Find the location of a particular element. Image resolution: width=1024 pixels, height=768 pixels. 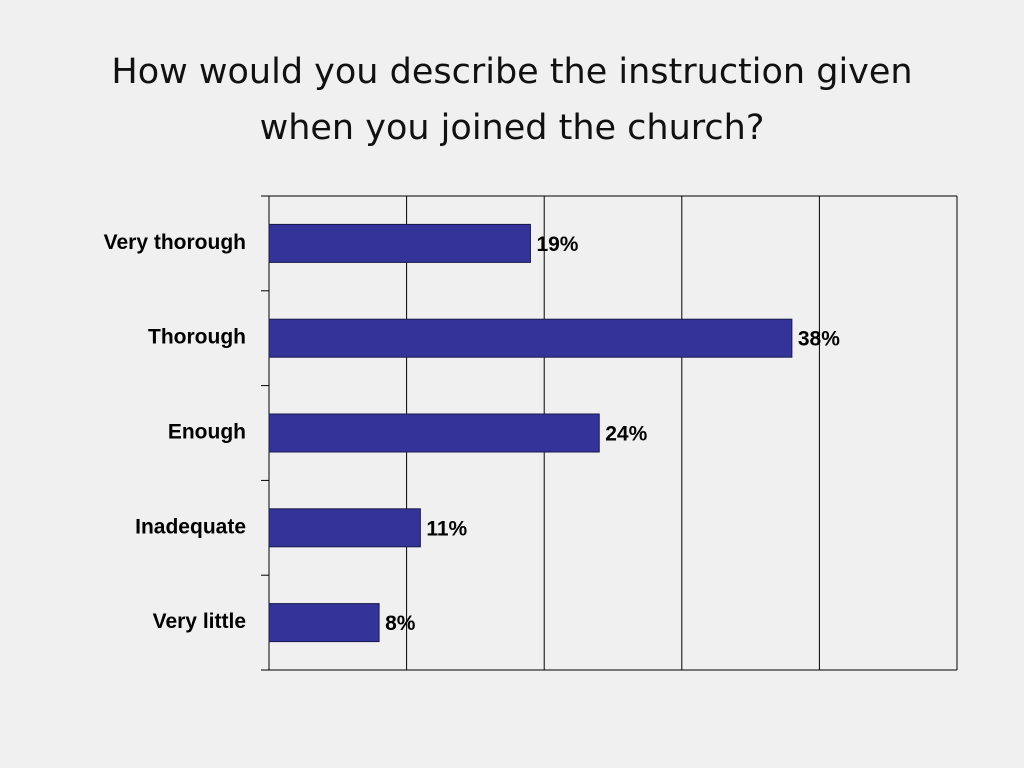

value-label: 19% is located at coordinates (557, 244).